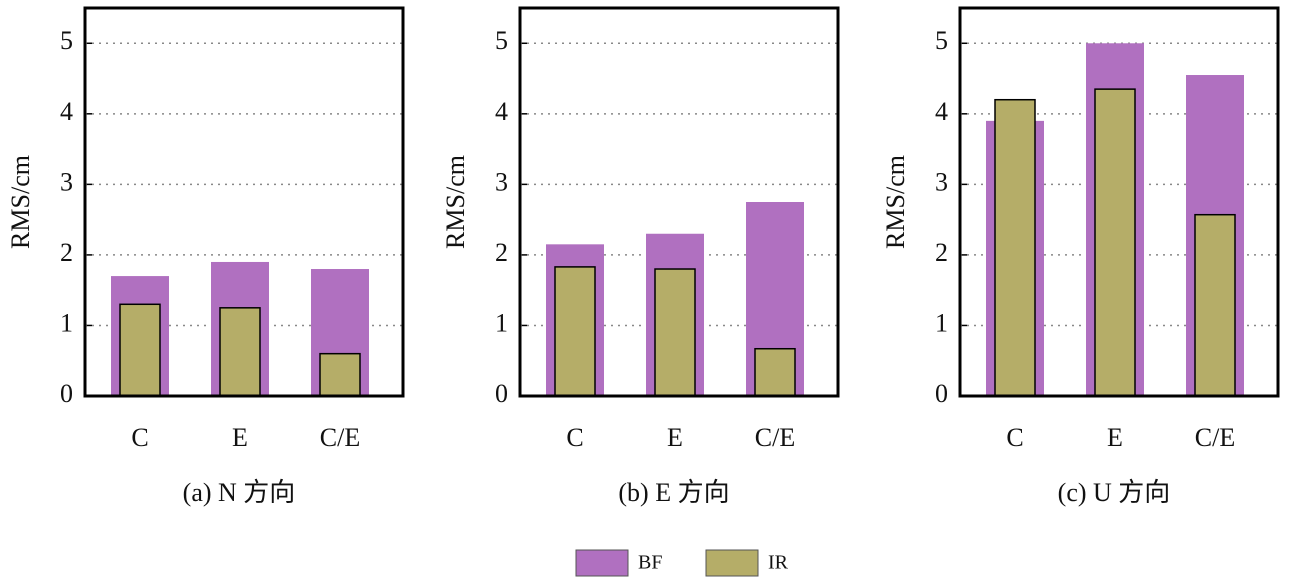  What do you see at coordinates (239, 492) in the screenshot?
I see `panel-title: (a) N 方向` at bounding box center [239, 492].